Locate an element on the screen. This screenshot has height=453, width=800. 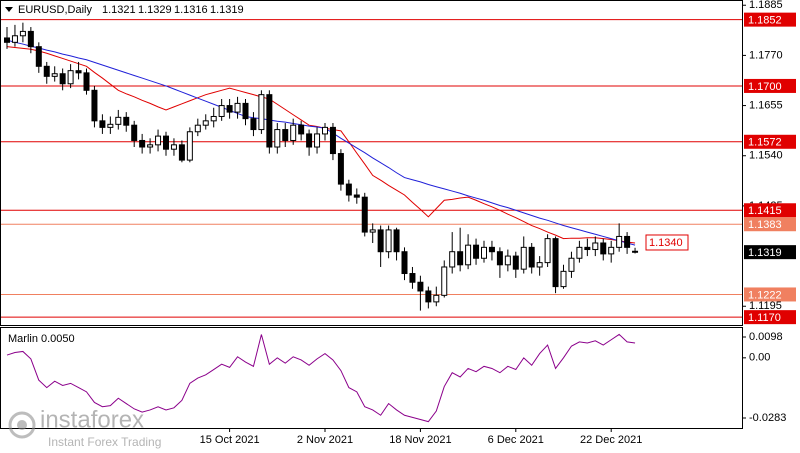
ohlc-value: 1.1329 is located at coordinates (155, 10).